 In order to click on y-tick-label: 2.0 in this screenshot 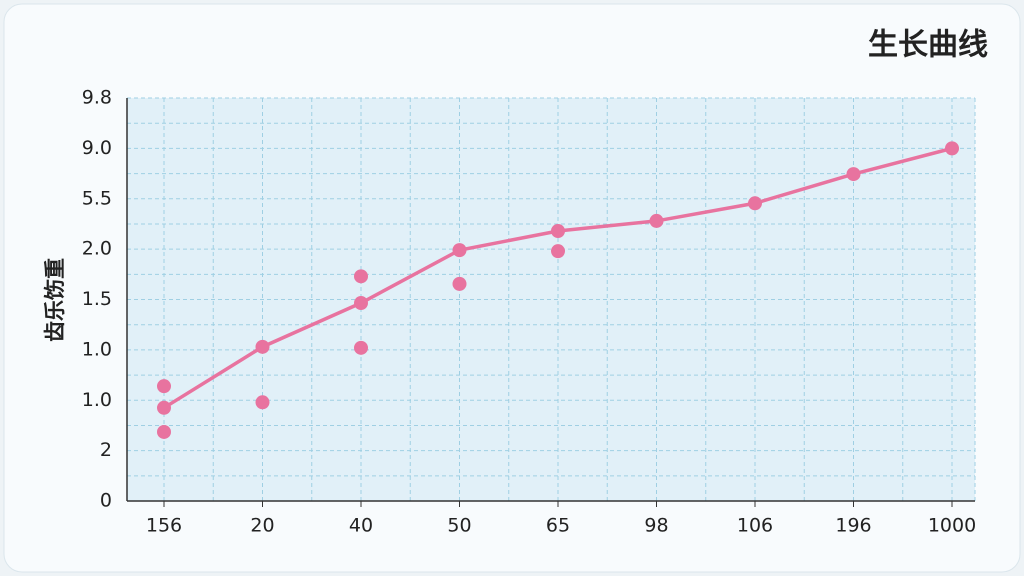, I will do `click(97, 249)`.